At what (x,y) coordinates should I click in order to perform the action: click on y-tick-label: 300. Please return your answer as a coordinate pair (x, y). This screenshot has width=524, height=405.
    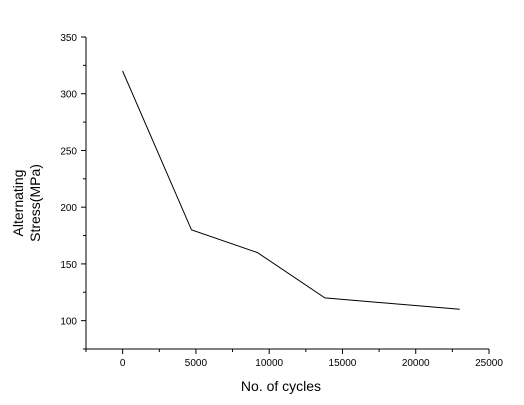
    Looking at the image, I should click on (68, 95).